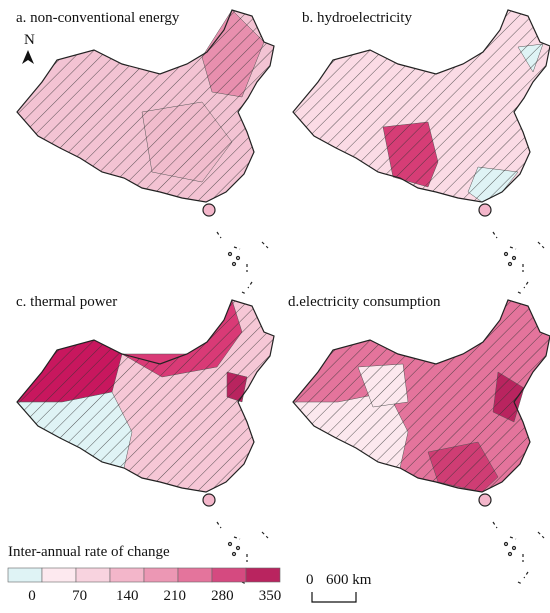 This screenshot has width=550, height=613. I want to click on panel-label: a. non-conventional energy, so click(98, 18).